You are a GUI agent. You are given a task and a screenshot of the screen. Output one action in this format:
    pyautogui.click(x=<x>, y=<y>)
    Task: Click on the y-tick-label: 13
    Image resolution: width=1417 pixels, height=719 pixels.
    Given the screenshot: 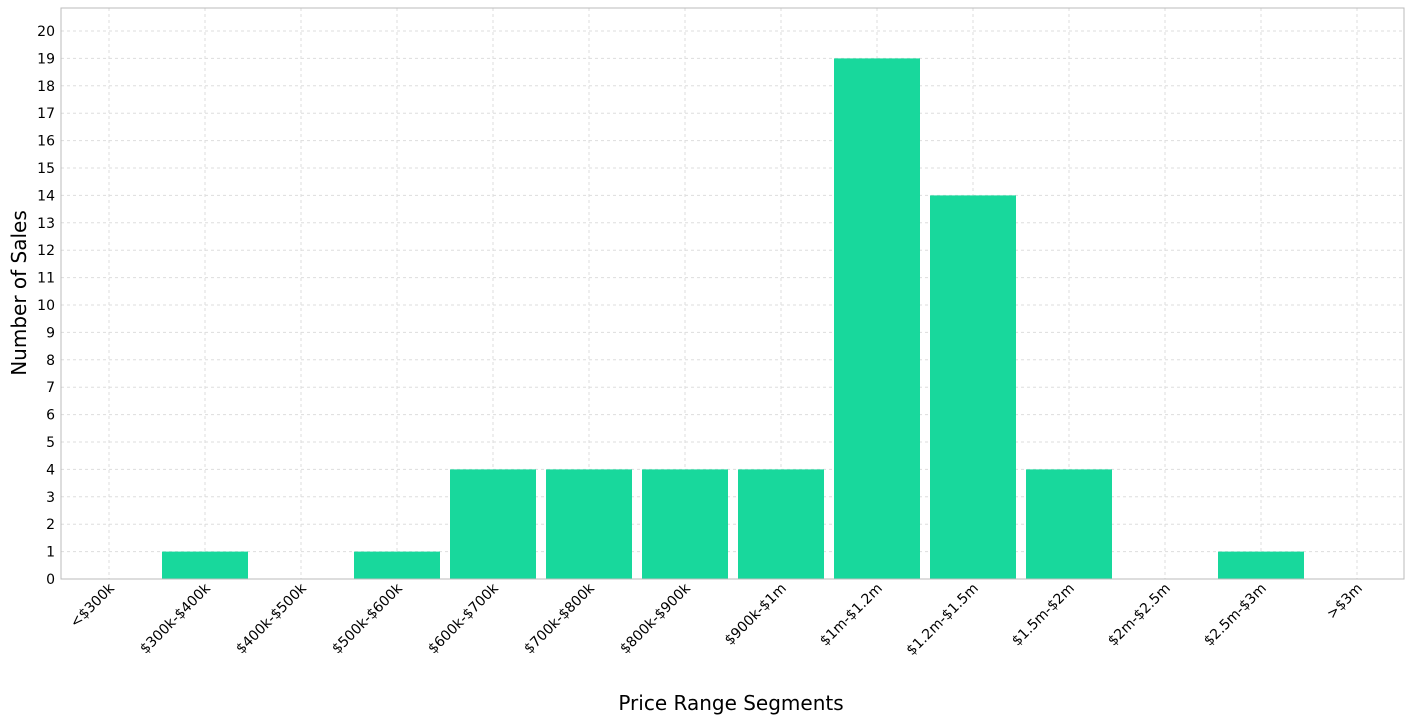 What is the action you would take?
    pyautogui.click(x=46, y=224)
    